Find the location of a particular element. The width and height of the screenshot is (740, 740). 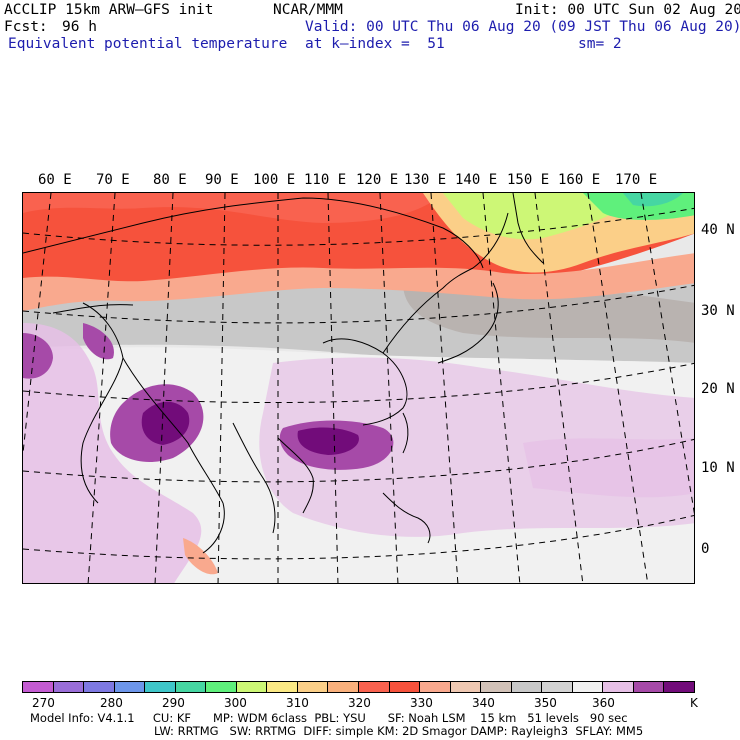

lon-label: 120 E is located at coordinates (377, 180).